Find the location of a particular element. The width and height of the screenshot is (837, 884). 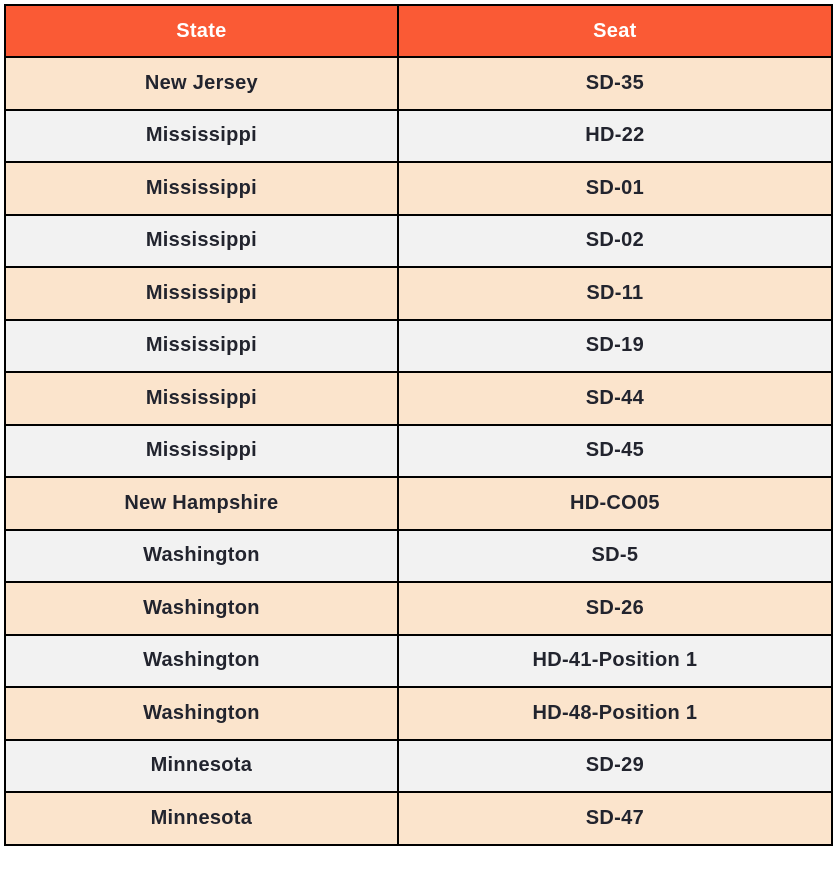

state-cell: New Jersey is located at coordinates (201, 83).